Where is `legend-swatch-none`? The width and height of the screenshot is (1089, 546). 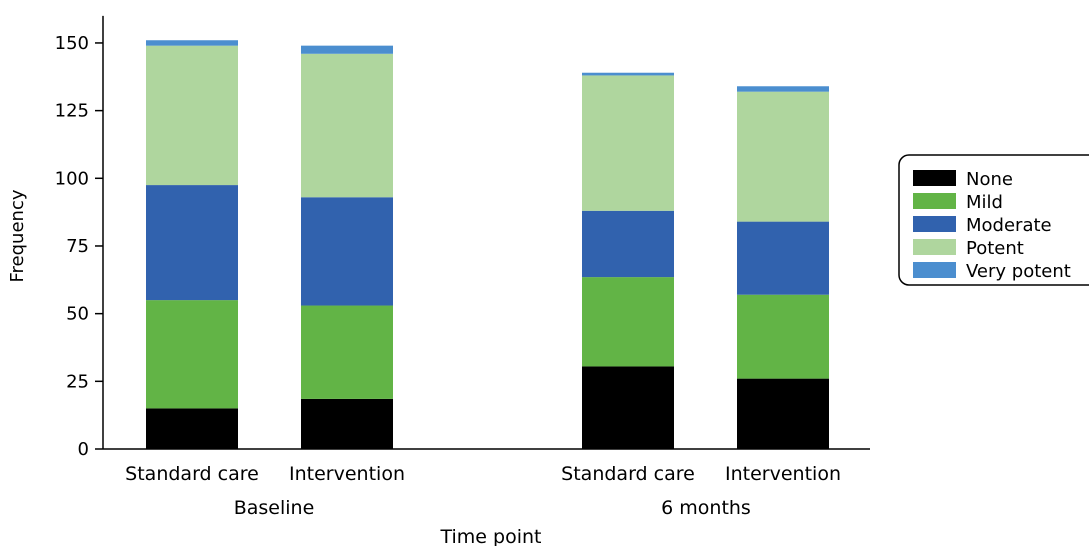 legend-swatch-none is located at coordinates (934, 178).